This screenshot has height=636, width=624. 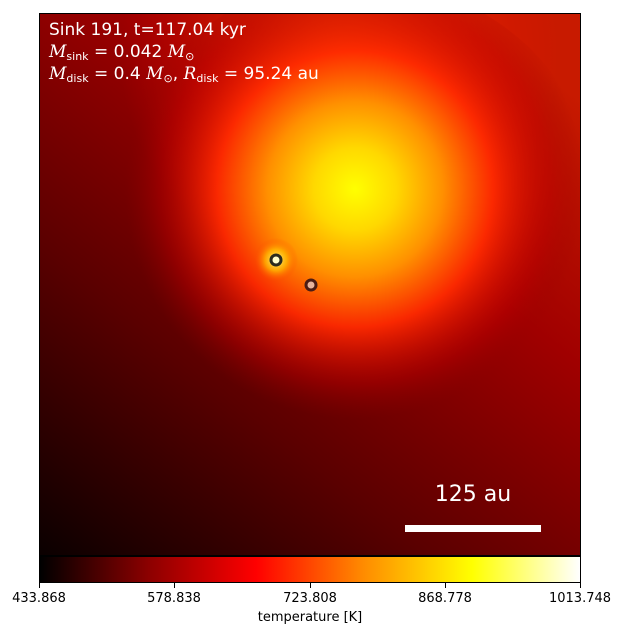 I want to click on sink-mass-line: Msink = 0.042 M⊙, so click(x=122, y=52).